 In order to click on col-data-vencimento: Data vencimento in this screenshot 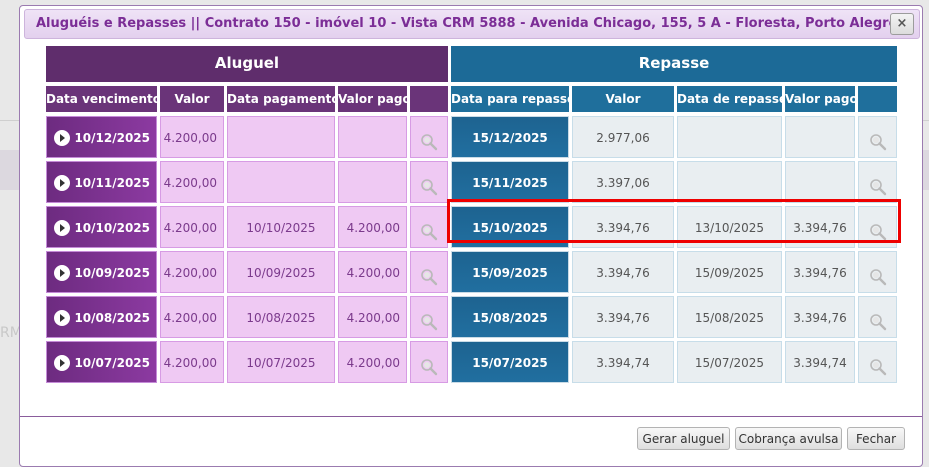, I will do `click(103, 99)`.